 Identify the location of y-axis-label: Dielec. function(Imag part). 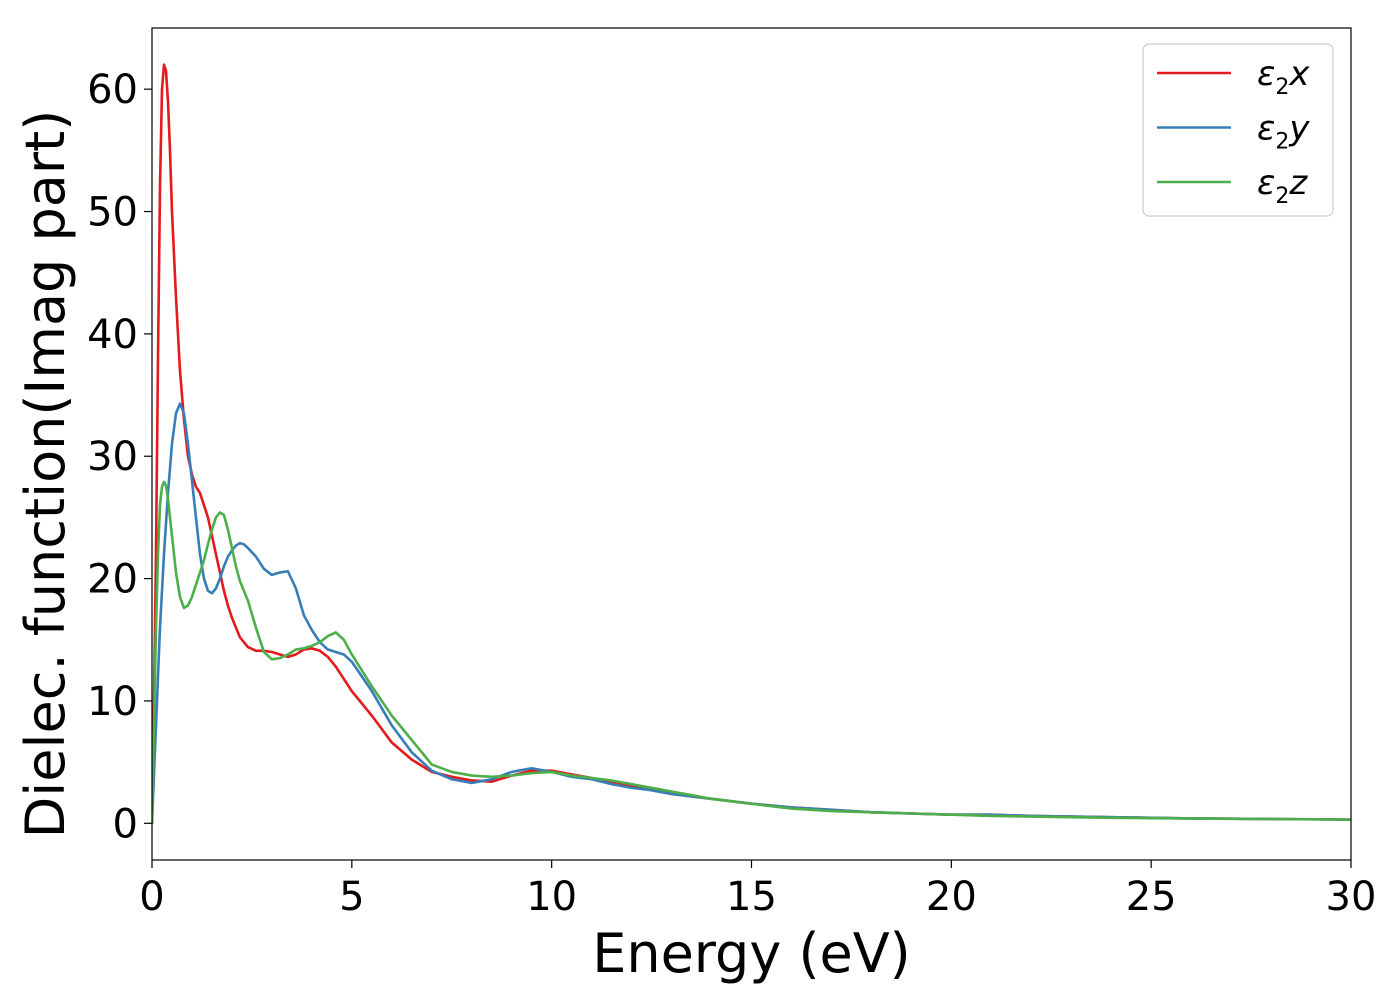
(45, 474).